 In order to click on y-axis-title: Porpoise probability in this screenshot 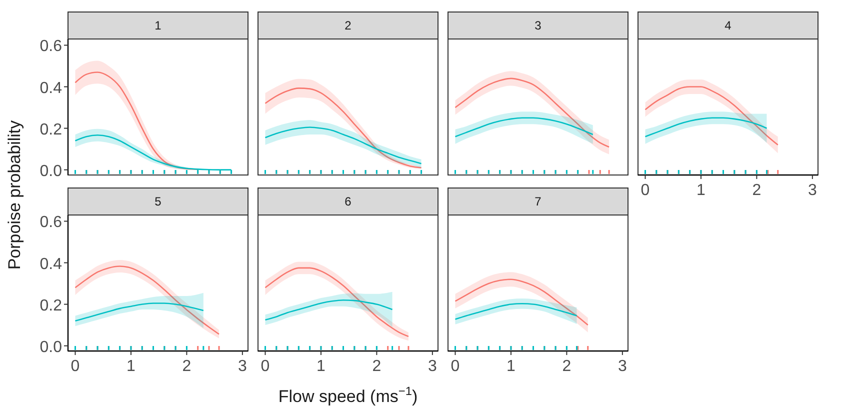, I will do `click(14, 195)`.